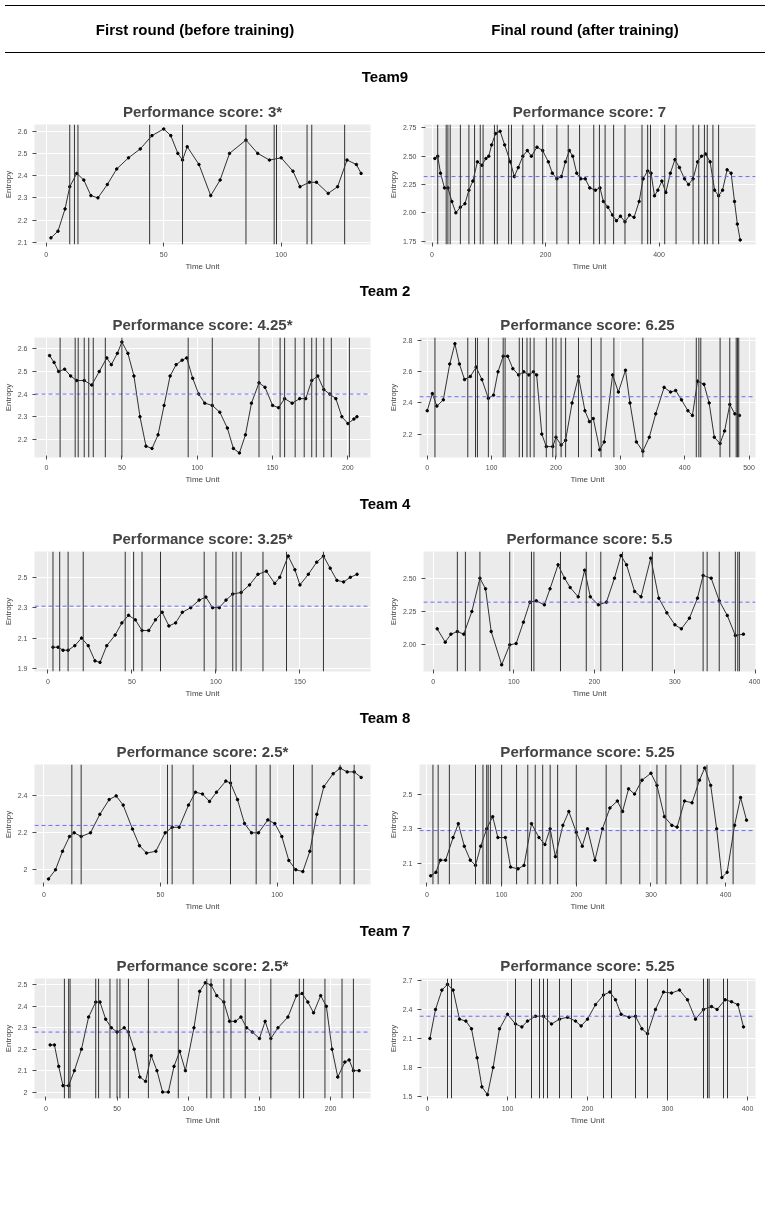 This screenshot has height=1220, width=783. What do you see at coordinates (202, 538) in the screenshot?
I see `chart-title: Performance score: 3.25*` at bounding box center [202, 538].